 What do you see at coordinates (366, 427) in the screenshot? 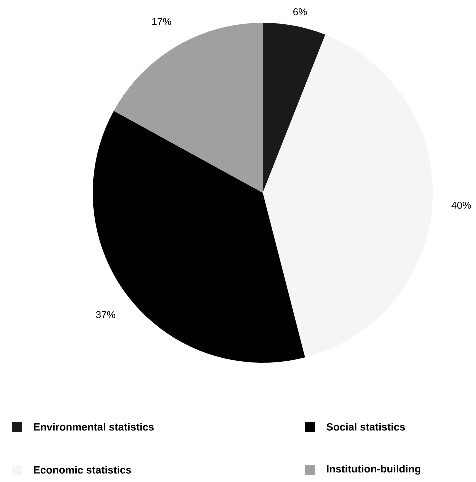
I see `legend-label: Social statistics` at bounding box center [366, 427].